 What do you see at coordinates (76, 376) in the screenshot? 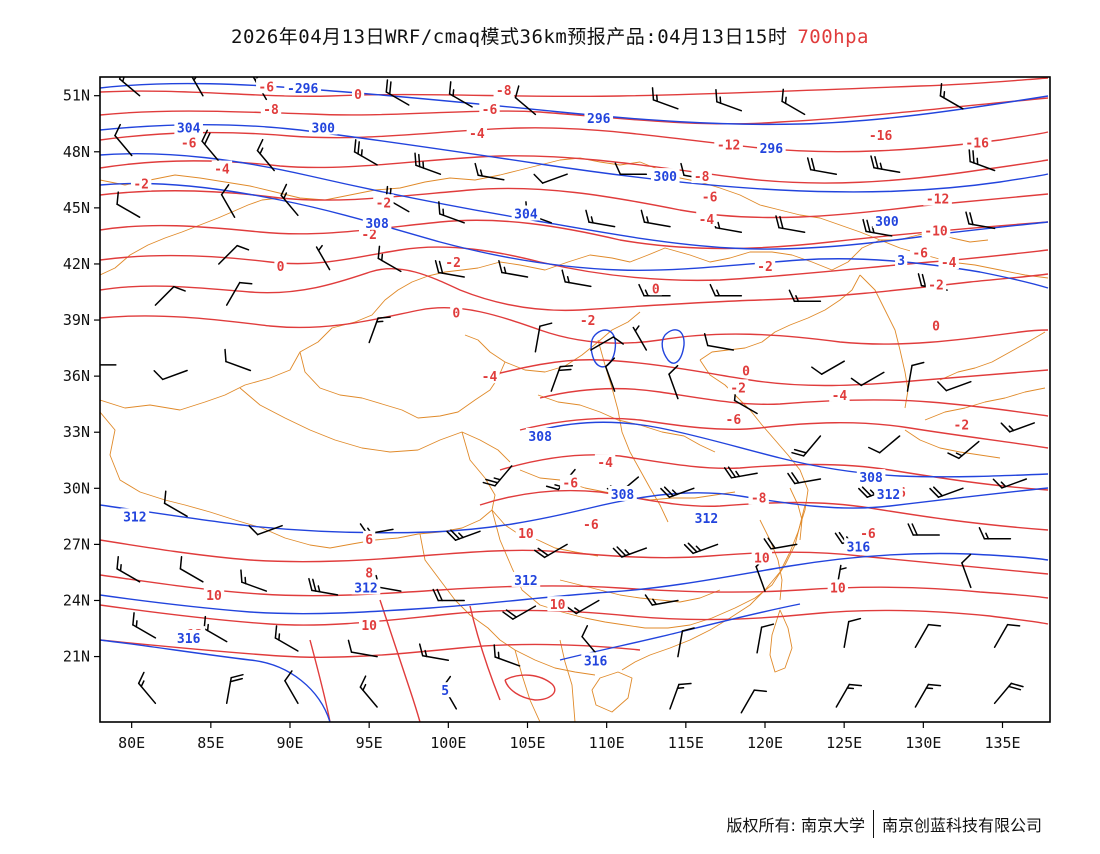
I see `y-tick-label: 36N` at bounding box center [76, 376].